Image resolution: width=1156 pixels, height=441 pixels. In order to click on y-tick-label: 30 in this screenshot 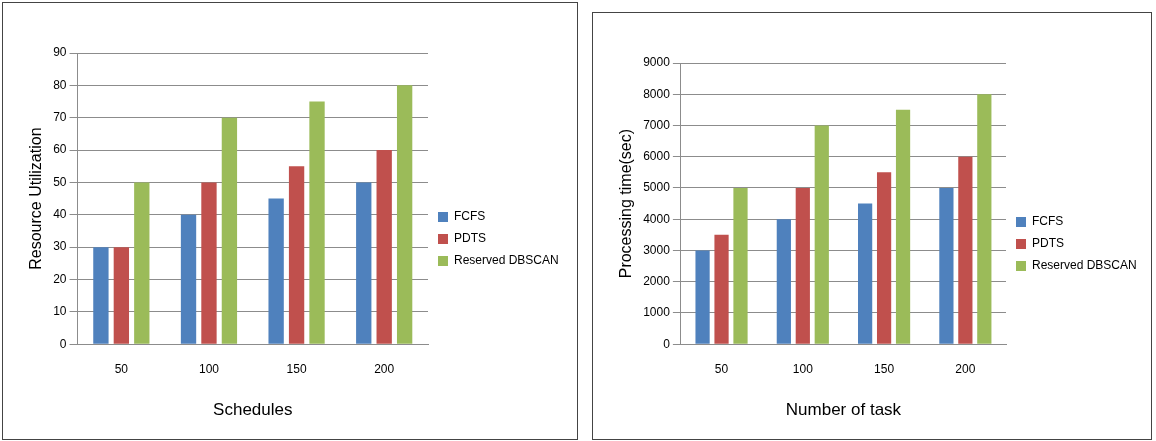, I will do `click(60, 246)`.